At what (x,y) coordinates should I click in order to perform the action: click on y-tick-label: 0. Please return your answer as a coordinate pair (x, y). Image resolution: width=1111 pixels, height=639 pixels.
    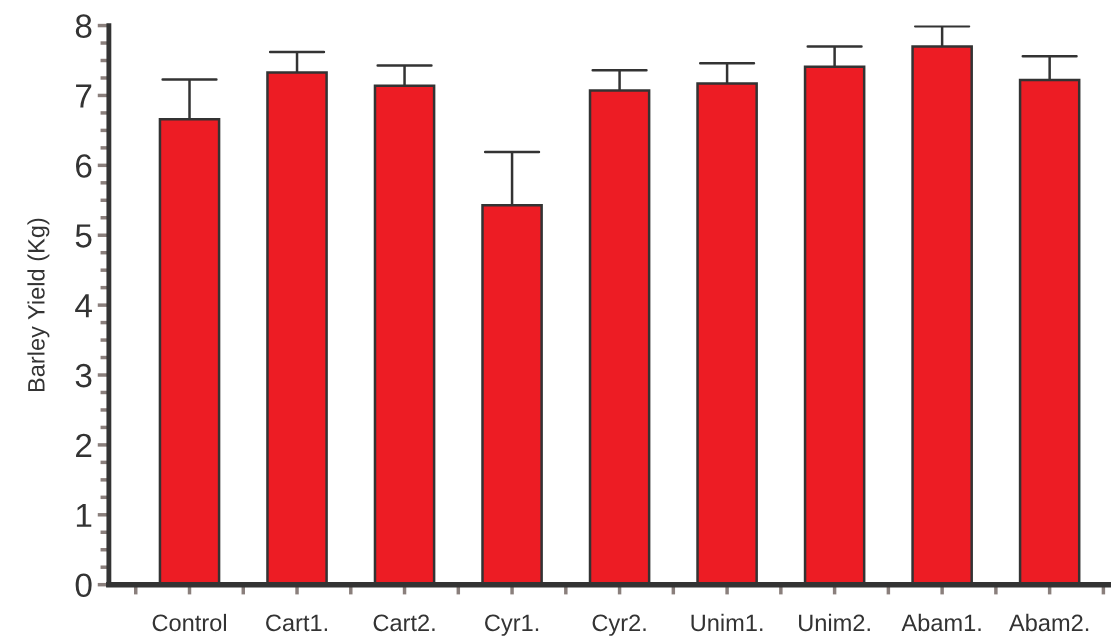
    Looking at the image, I should click on (83, 585).